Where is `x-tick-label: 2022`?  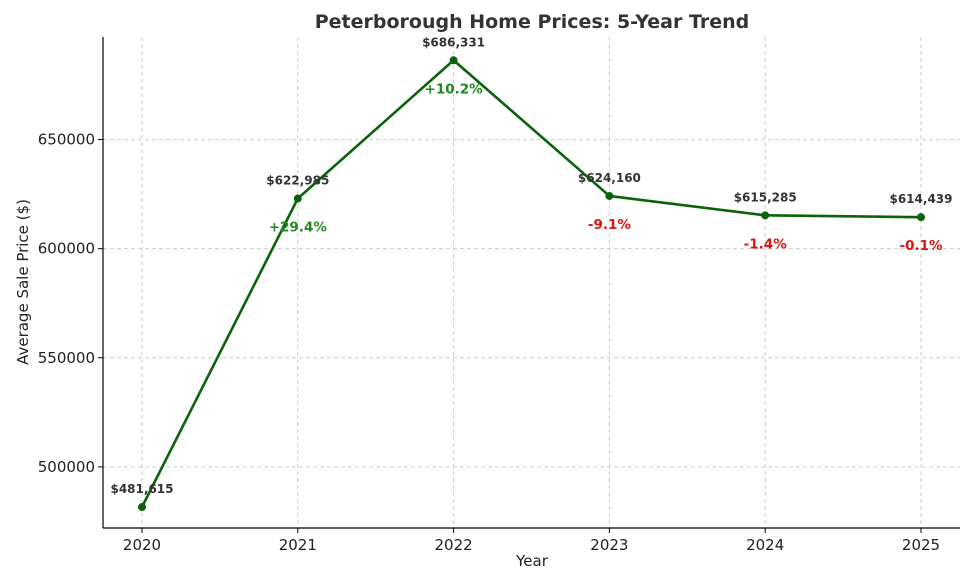
x-tick-label: 2022 is located at coordinates (454, 545).